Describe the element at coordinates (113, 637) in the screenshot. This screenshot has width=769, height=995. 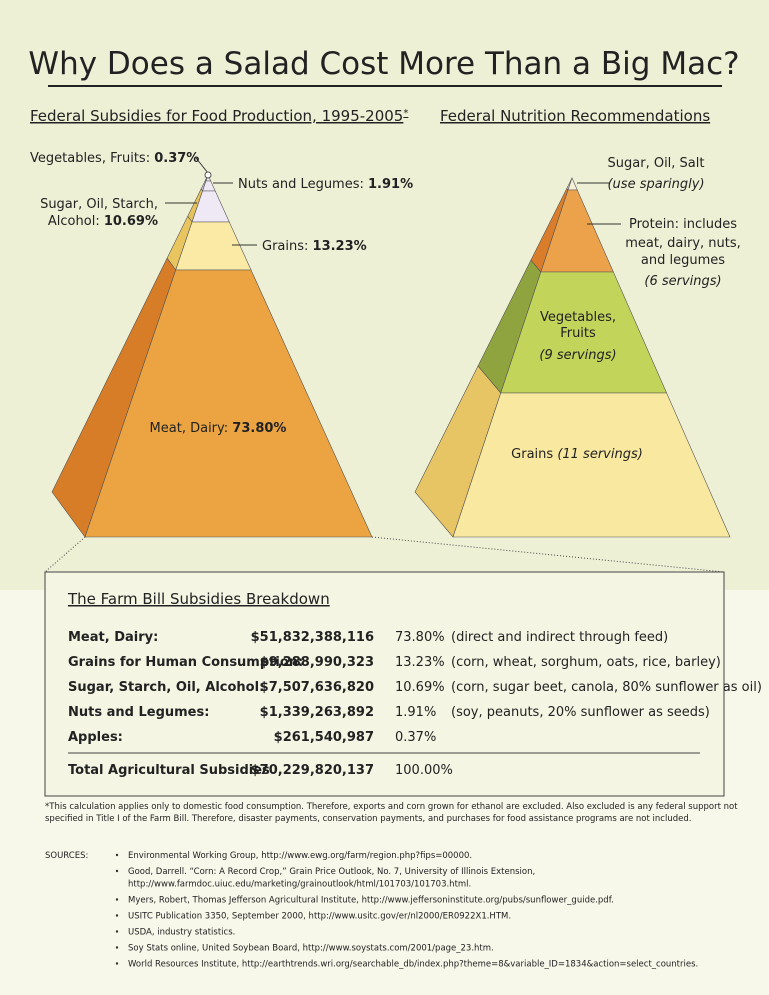
I see `table-cell: Meat, Dairy:` at that location.